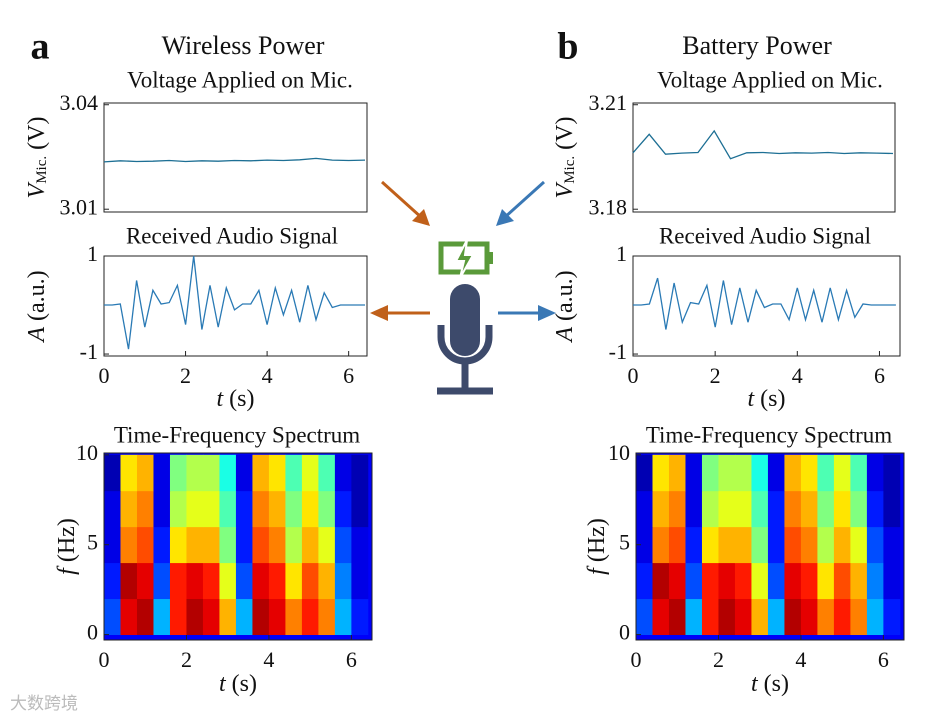 Image resolution: width=936 pixels, height=720 pixels. I want to click on y-tick-label: 0, so click(624, 632).